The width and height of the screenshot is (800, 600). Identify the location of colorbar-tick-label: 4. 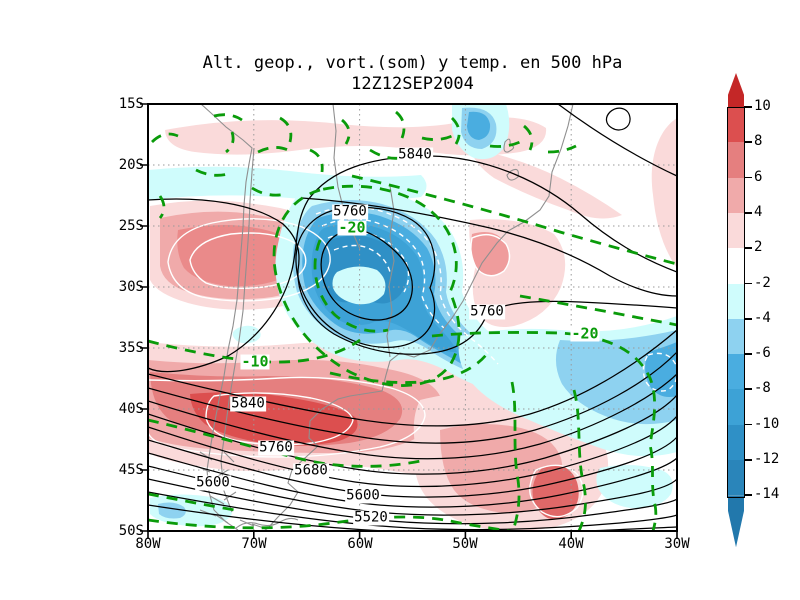
(758, 211).